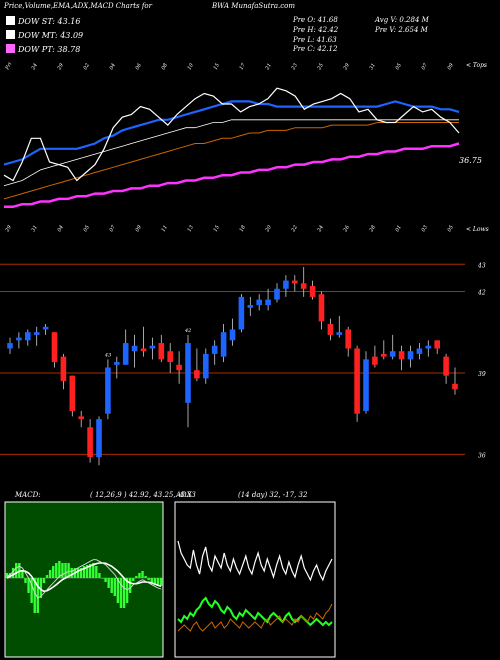  I want to click on ema-top-date-label: 06, so click(139, 66).